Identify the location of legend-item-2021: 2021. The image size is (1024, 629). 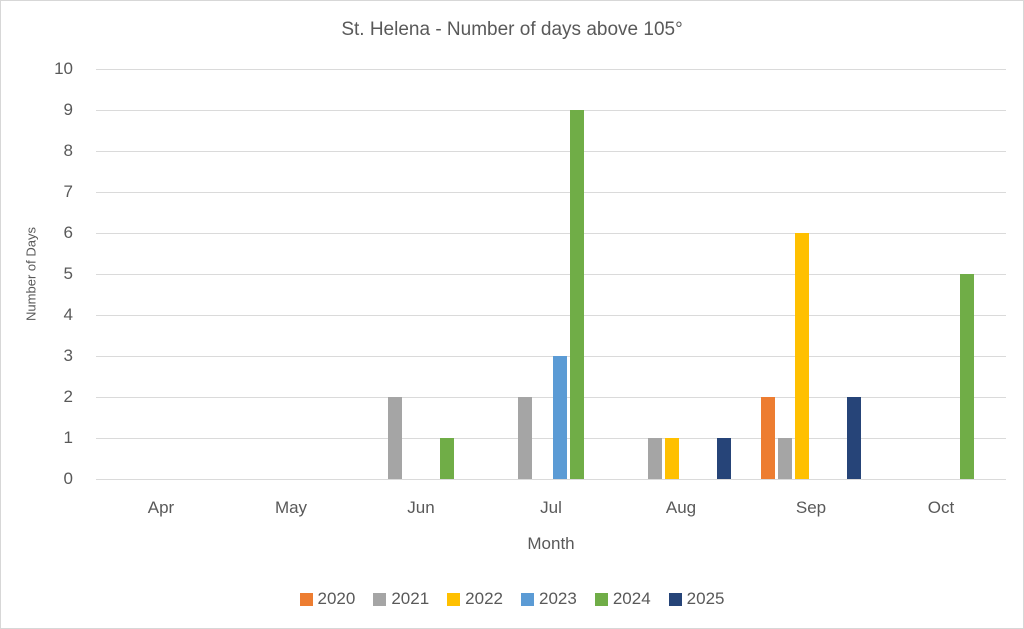
(401, 599).